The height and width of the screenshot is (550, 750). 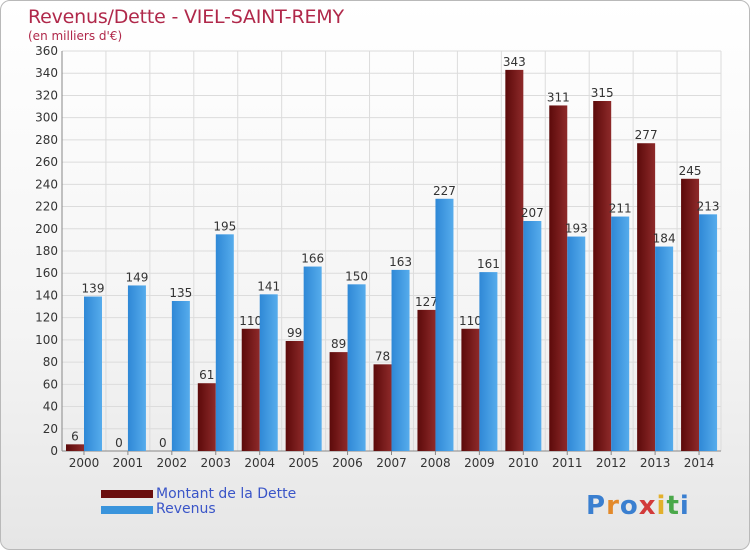 What do you see at coordinates (136, 277) in the screenshot?
I see `data-label-revenus-2001: 149` at bounding box center [136, 277].